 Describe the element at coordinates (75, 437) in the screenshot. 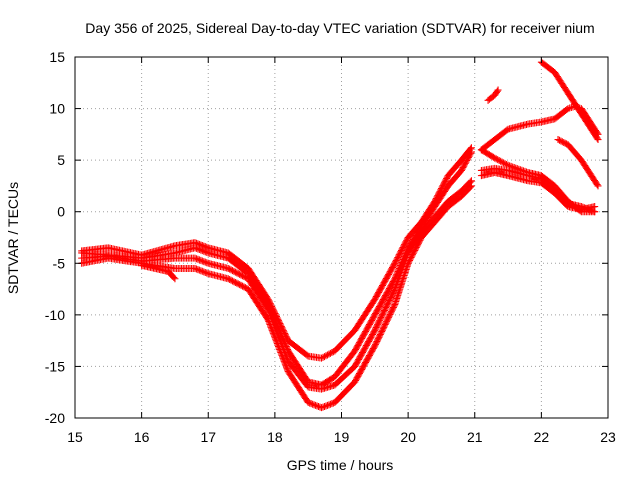

I see `x-tick-label: 15` at that location.